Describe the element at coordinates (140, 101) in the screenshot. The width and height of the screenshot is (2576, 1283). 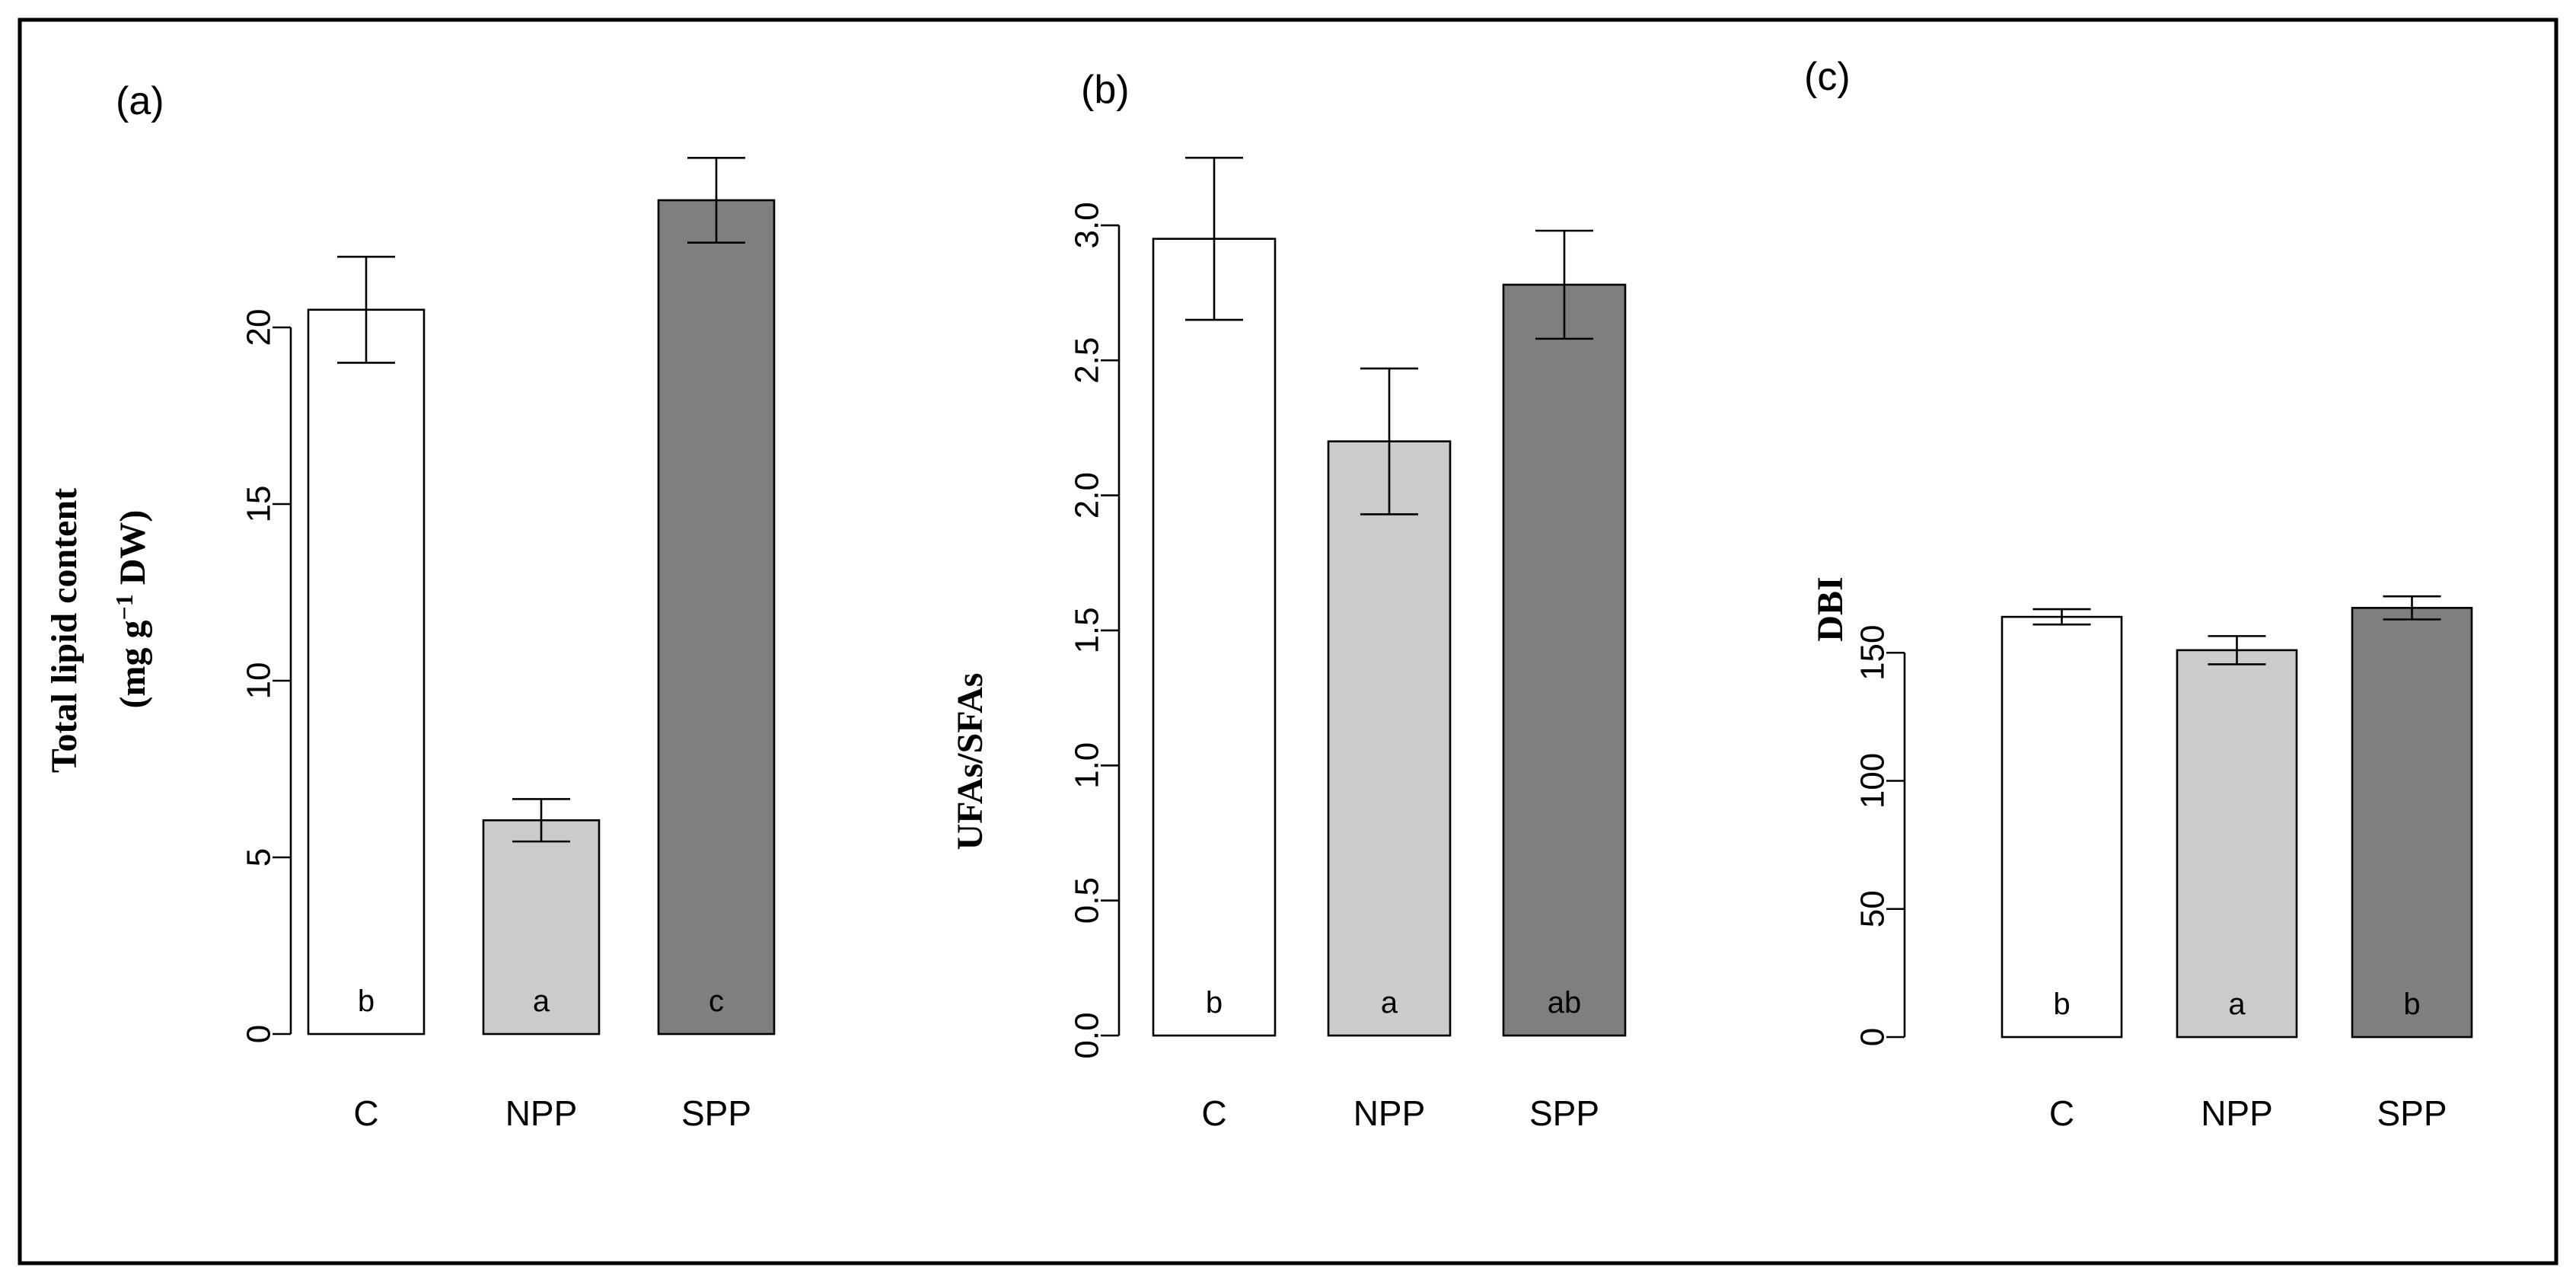
I see `panel-label: (a)` at that location.